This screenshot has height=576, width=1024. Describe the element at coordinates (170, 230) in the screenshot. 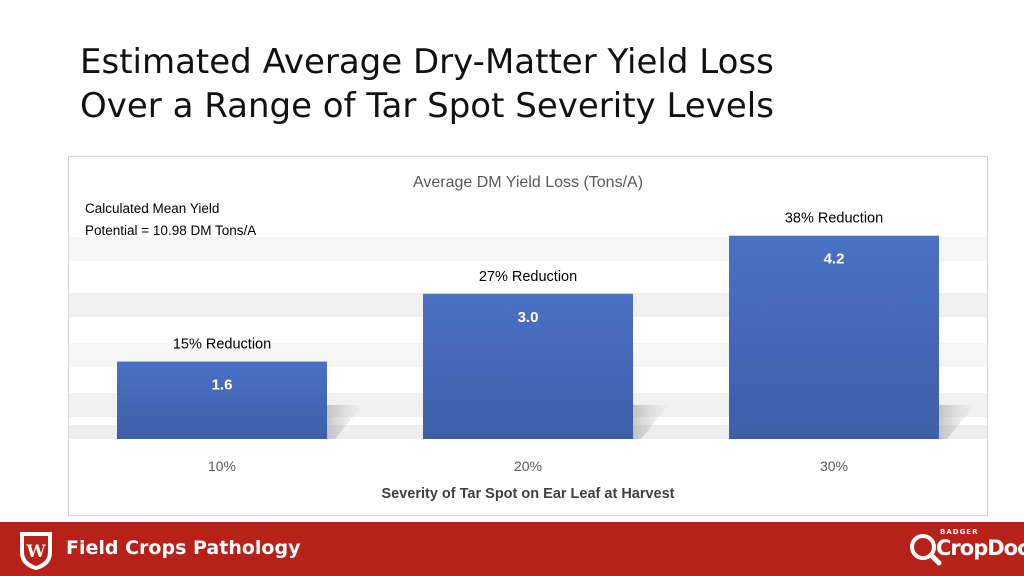

I see `yield-note-line-2: Potential = 10.98 DM Tons/A` at that location.